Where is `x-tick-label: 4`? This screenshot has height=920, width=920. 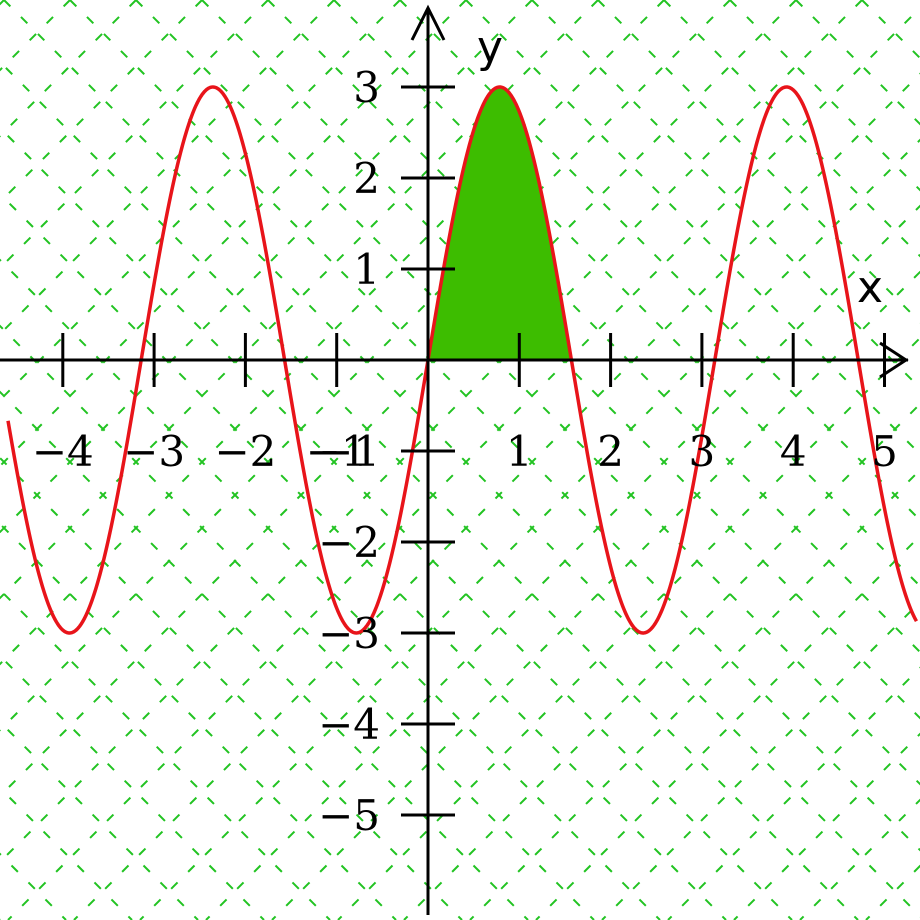 x-tick-label: 4 is located at coordinates (793, 451).